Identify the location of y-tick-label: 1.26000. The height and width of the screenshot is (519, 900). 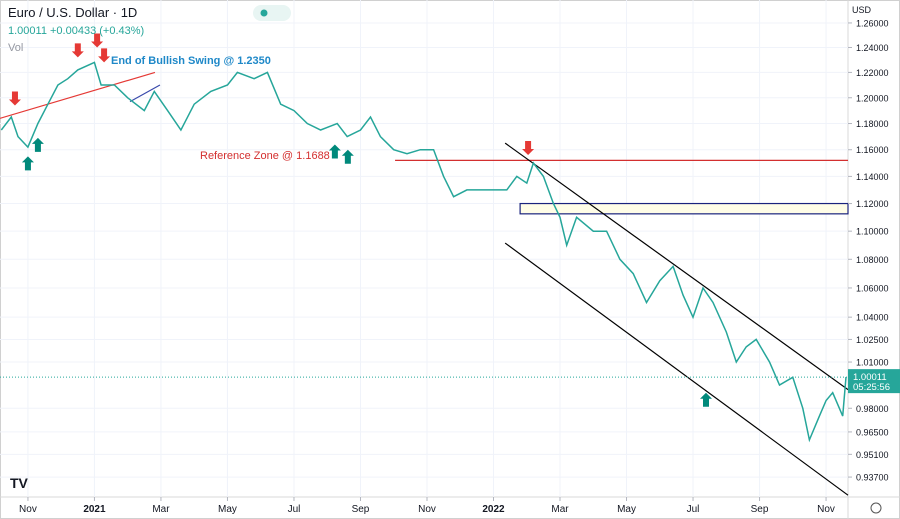
(872, 23).